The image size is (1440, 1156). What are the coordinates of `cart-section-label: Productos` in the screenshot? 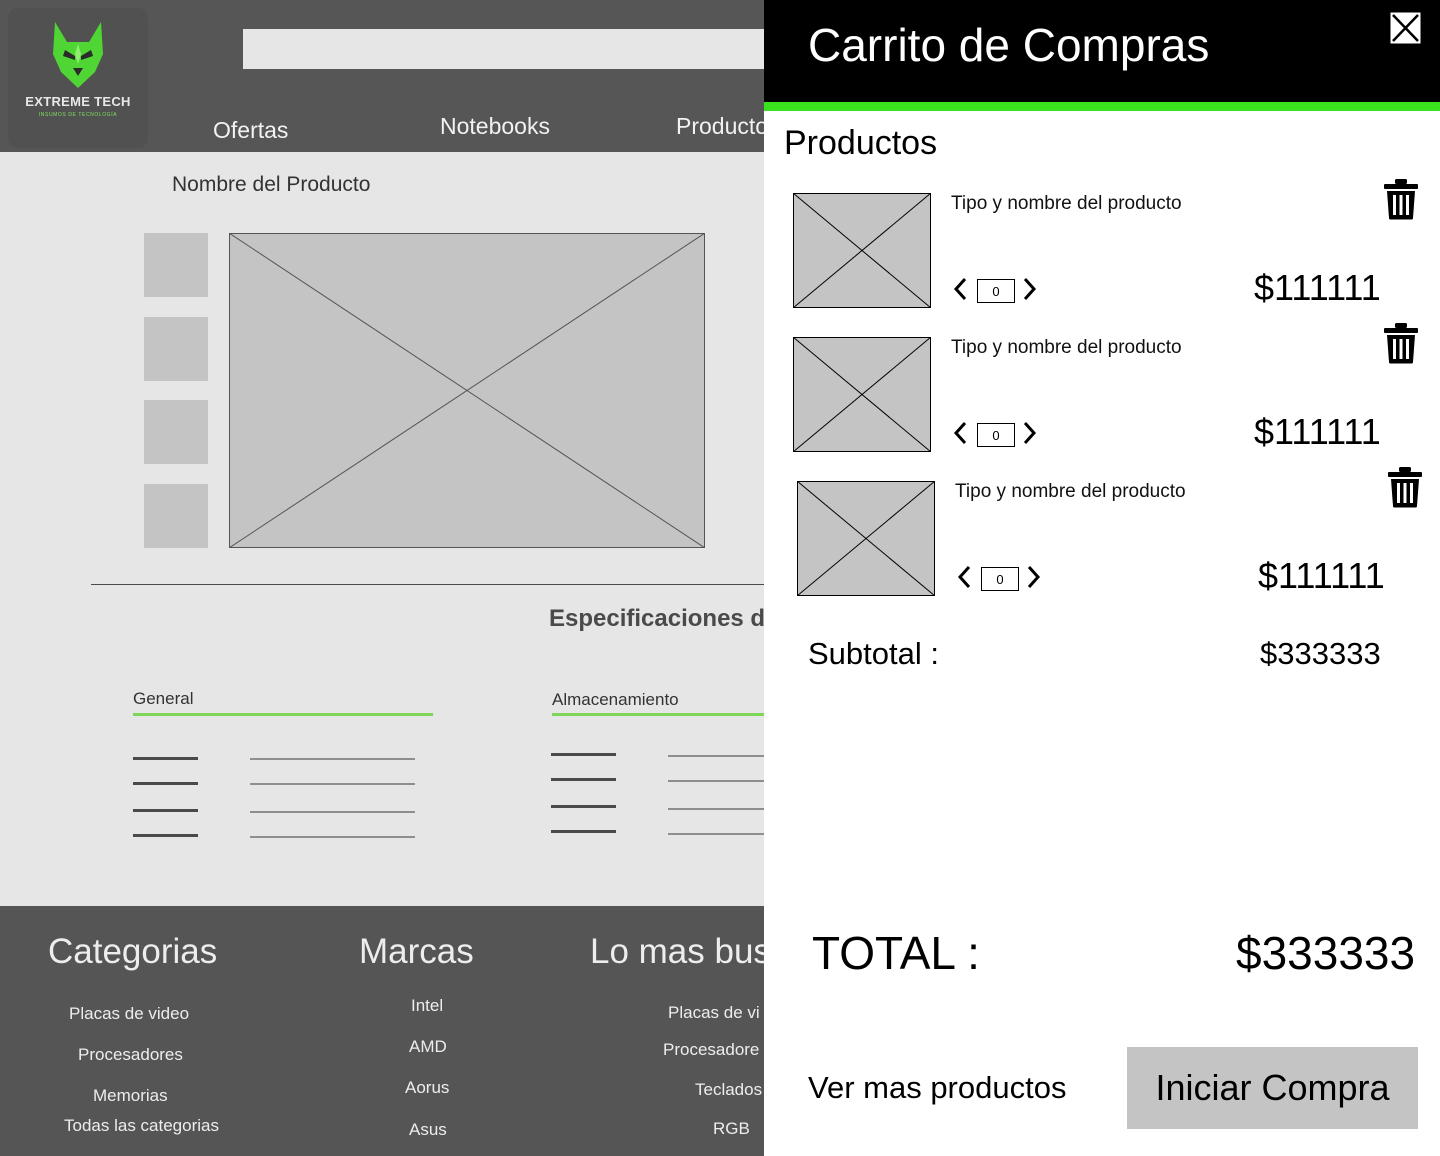 It's located at (861, 143).